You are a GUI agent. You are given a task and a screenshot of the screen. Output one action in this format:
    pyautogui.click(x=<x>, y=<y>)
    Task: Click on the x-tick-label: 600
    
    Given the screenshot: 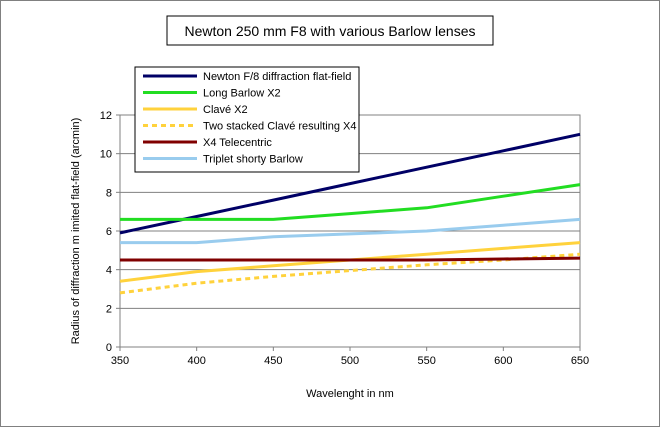 What is the action you would take?
    pyautogui.click(x=503, y=361)
    